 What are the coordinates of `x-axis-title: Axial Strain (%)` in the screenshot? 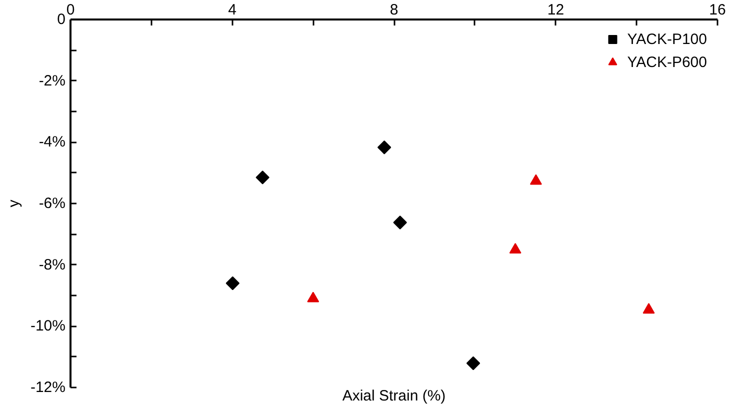 It's located at (394, 396).